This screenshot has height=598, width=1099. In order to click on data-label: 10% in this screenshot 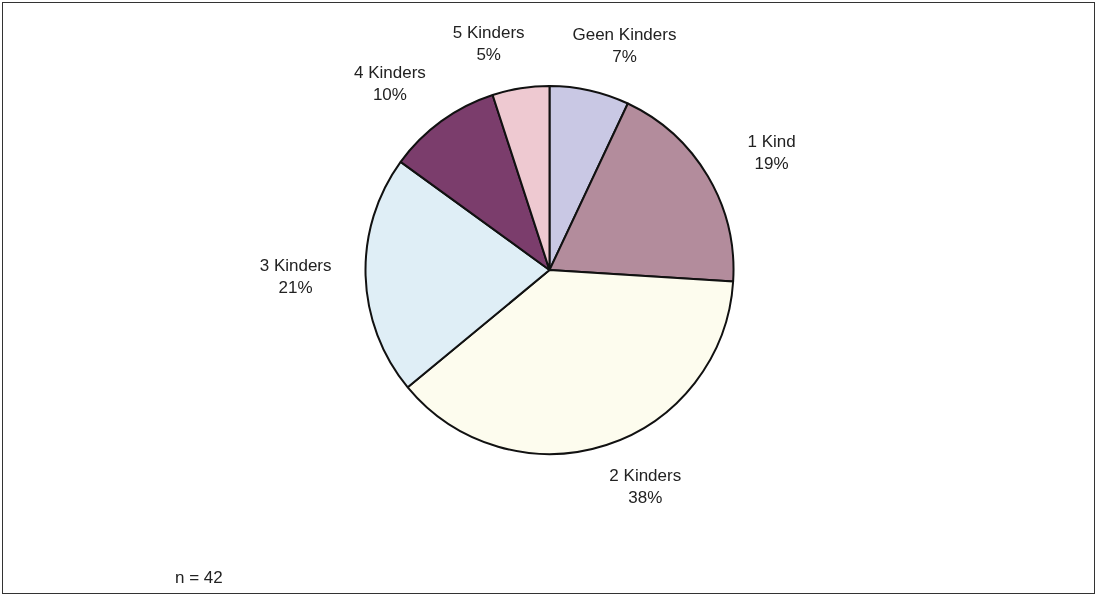, I will do `click(389, 95)`.